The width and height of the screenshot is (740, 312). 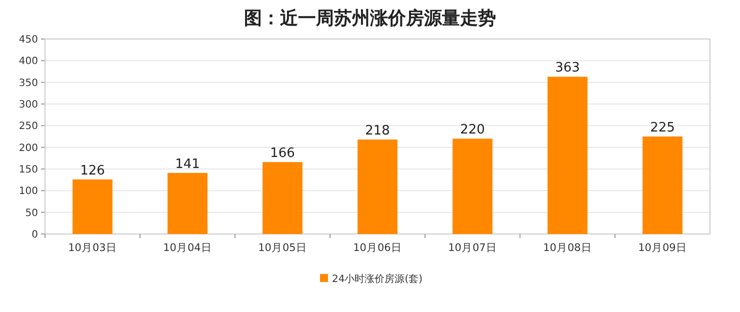 I want to click on x-tick-label: 10月07日, so click(x=472, y=248).